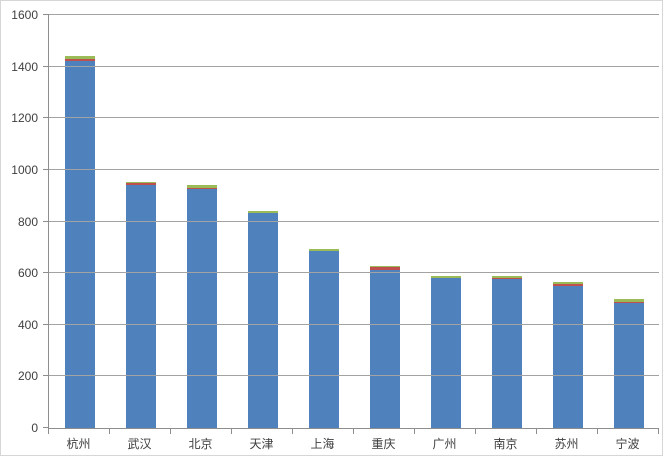 The height and width of the screenshot is (456, 663). I want to click on x-tick-label: 宁波, so click(627, 444).